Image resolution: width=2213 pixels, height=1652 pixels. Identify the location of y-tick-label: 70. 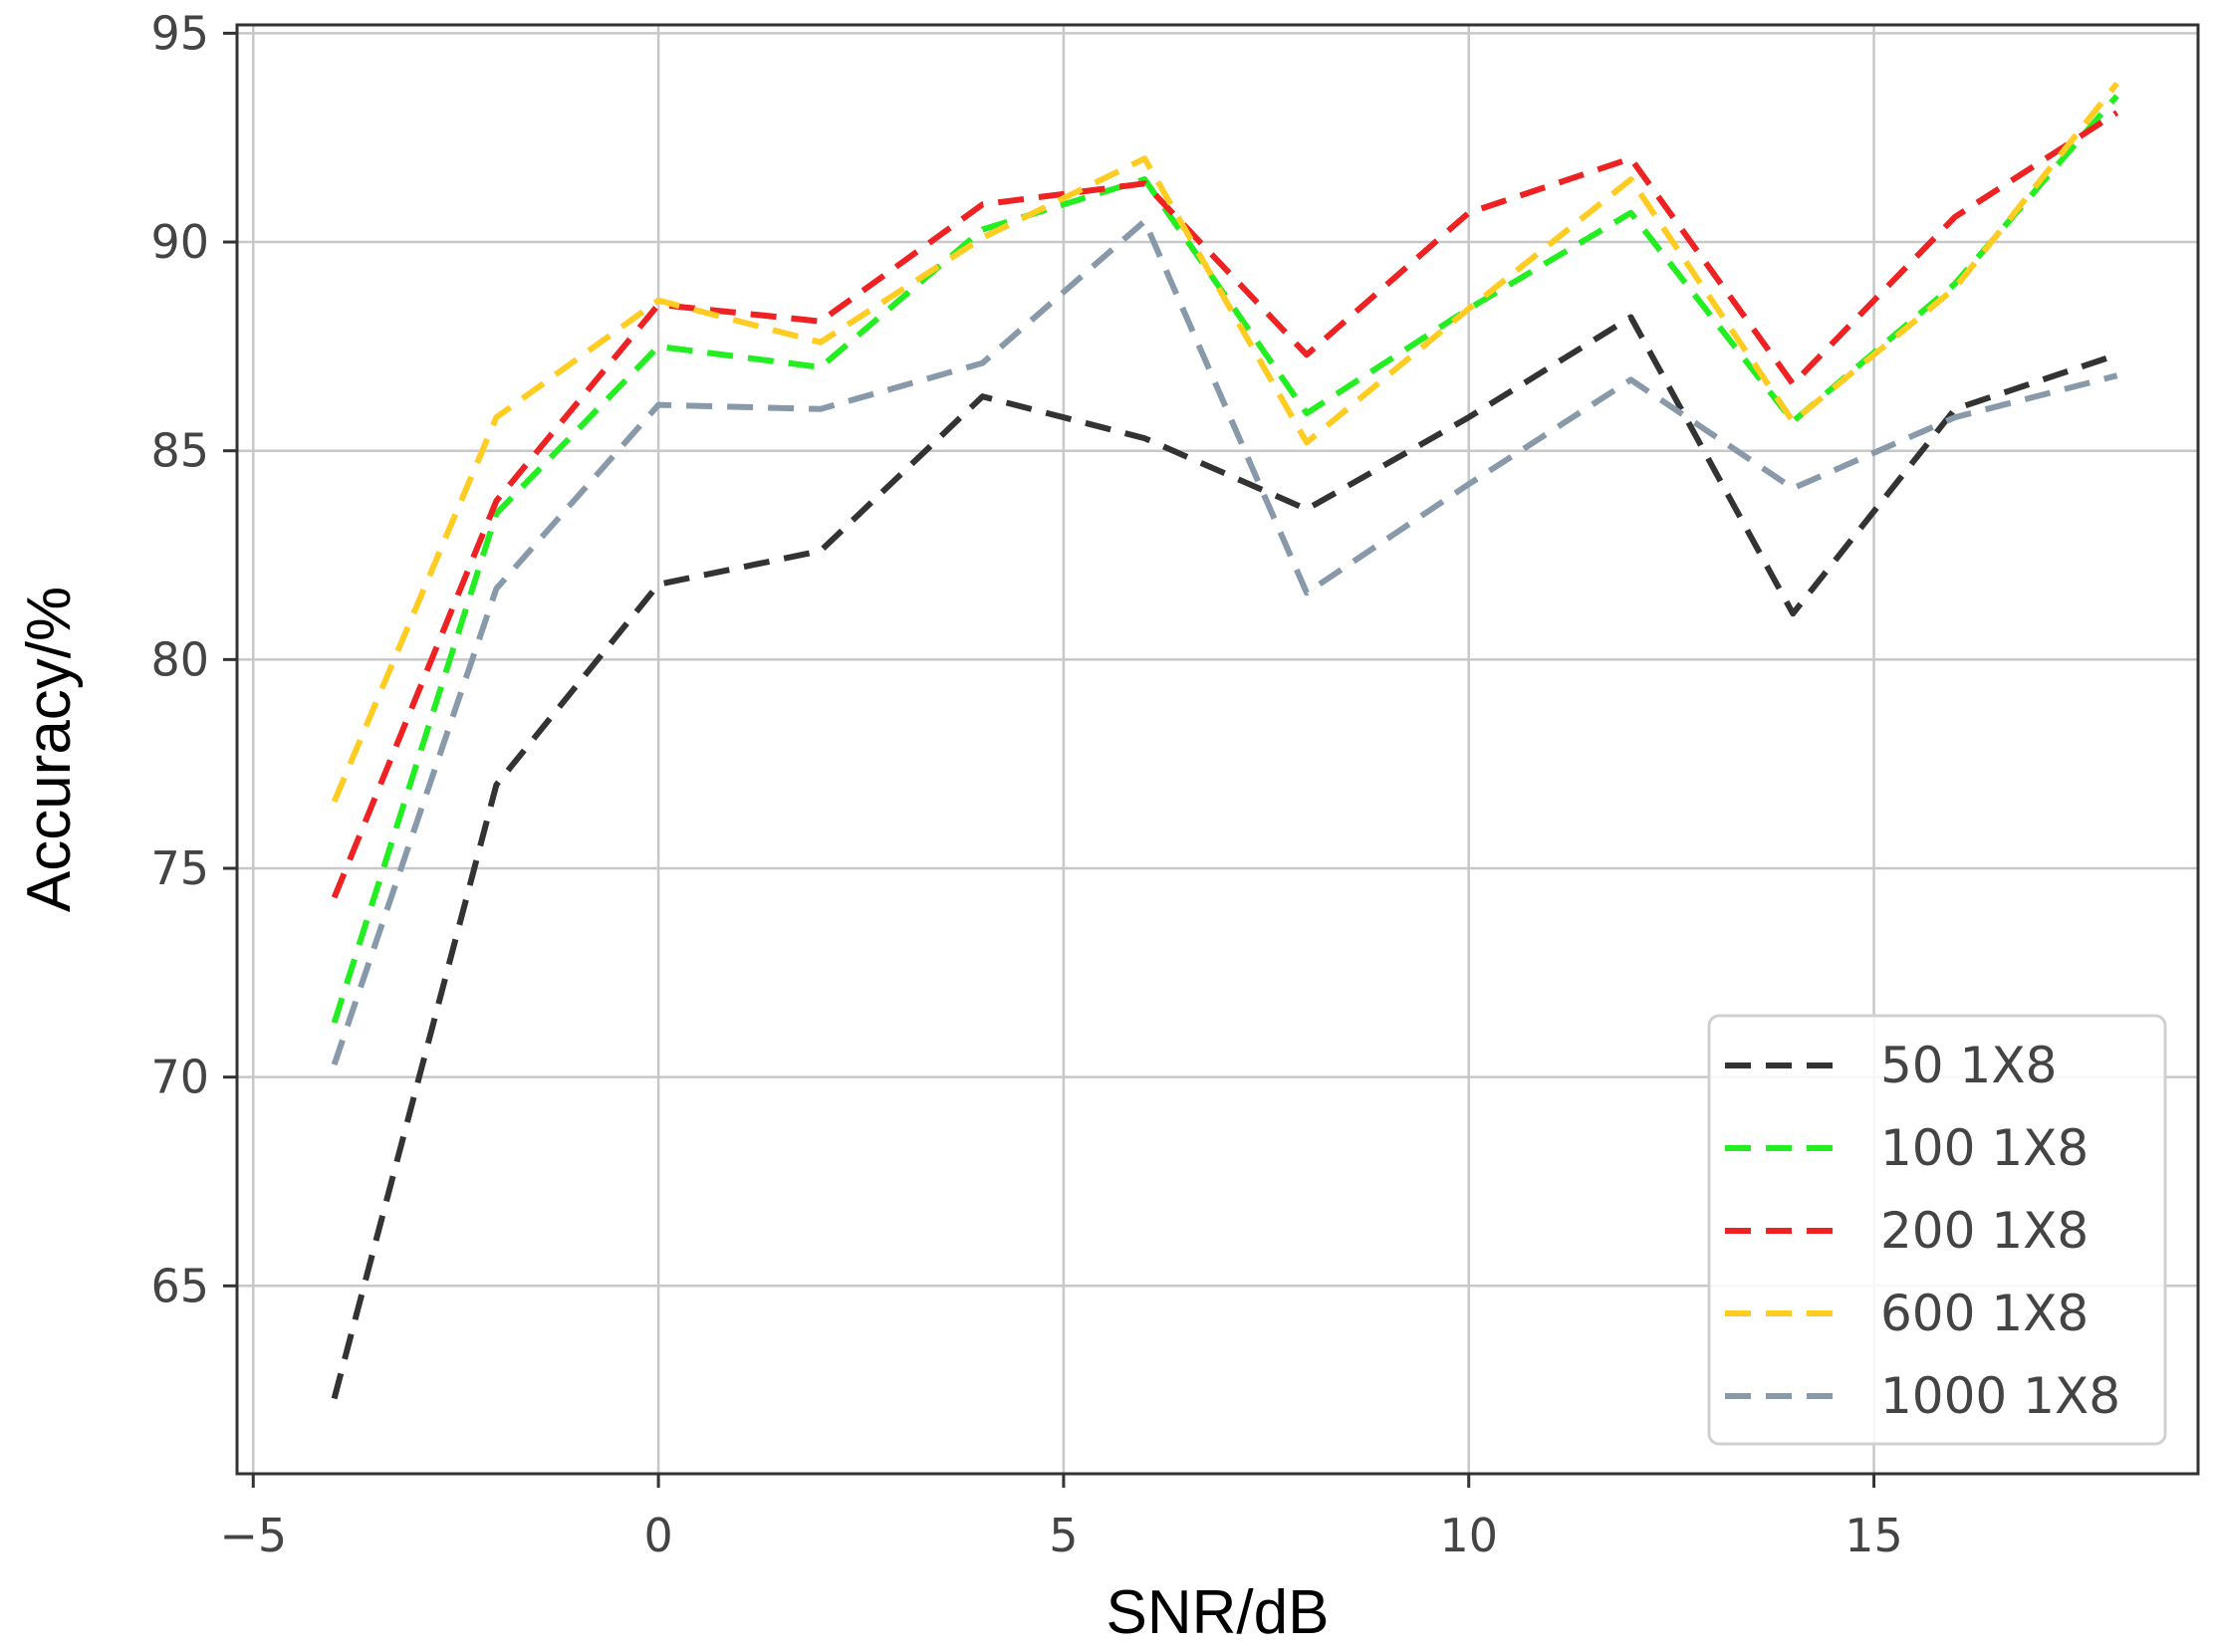
(179, 1077).